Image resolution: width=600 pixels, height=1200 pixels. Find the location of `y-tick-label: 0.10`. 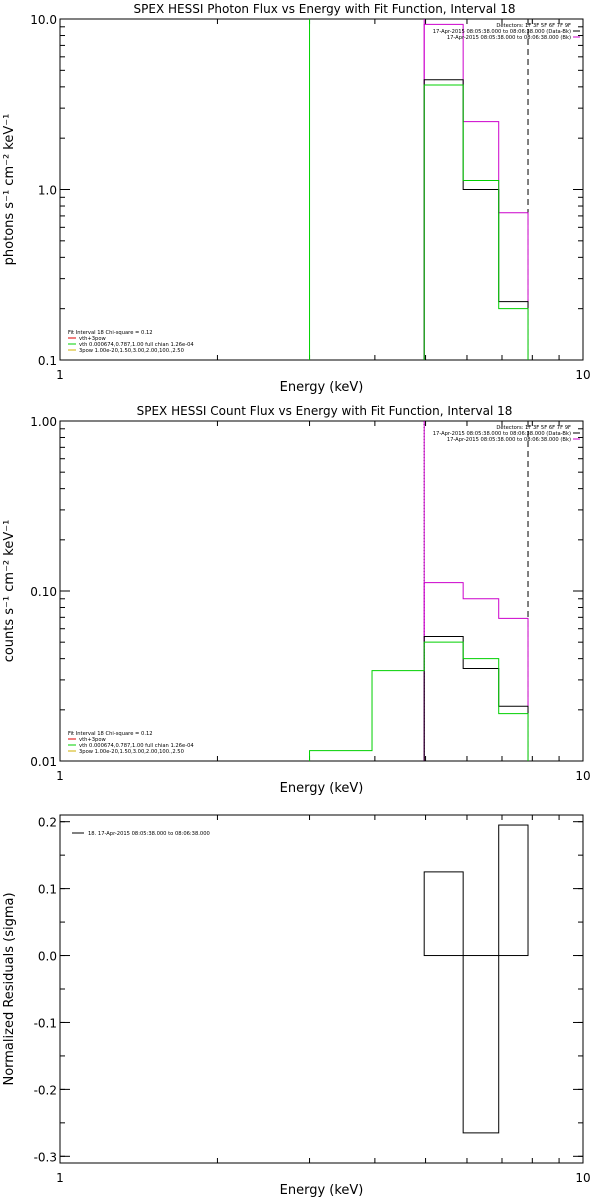

y-tick-label: 0.10 is located at coordinates (43, 592).